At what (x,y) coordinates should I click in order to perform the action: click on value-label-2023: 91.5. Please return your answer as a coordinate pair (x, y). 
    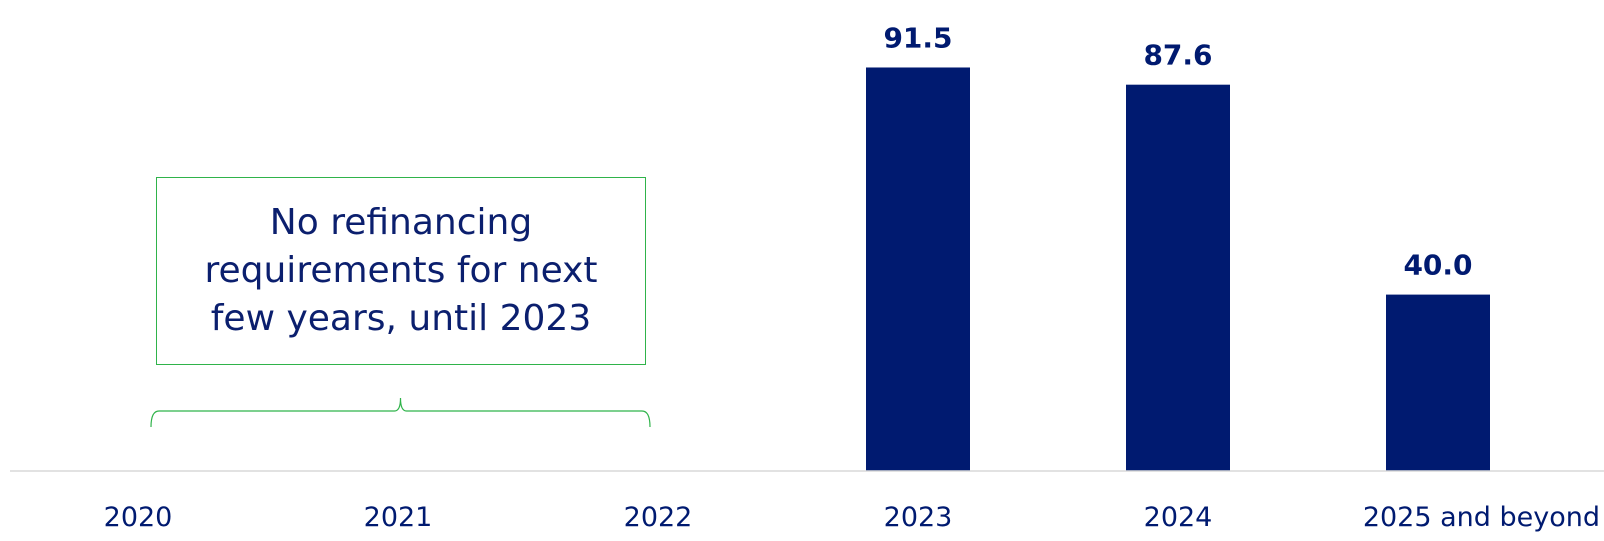
    Looking at the image, I should click on (917, 37).